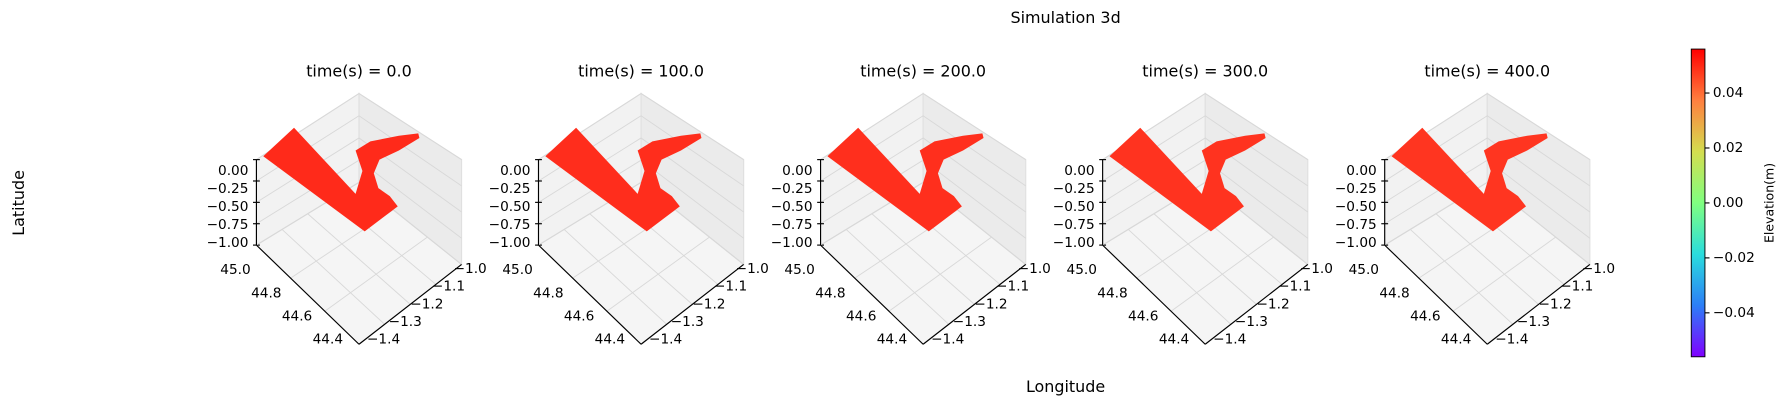  Describe the element at coordinates (1768, 203) in the screenshot. I see `colorbar-label: Elevation(m)` at that location.